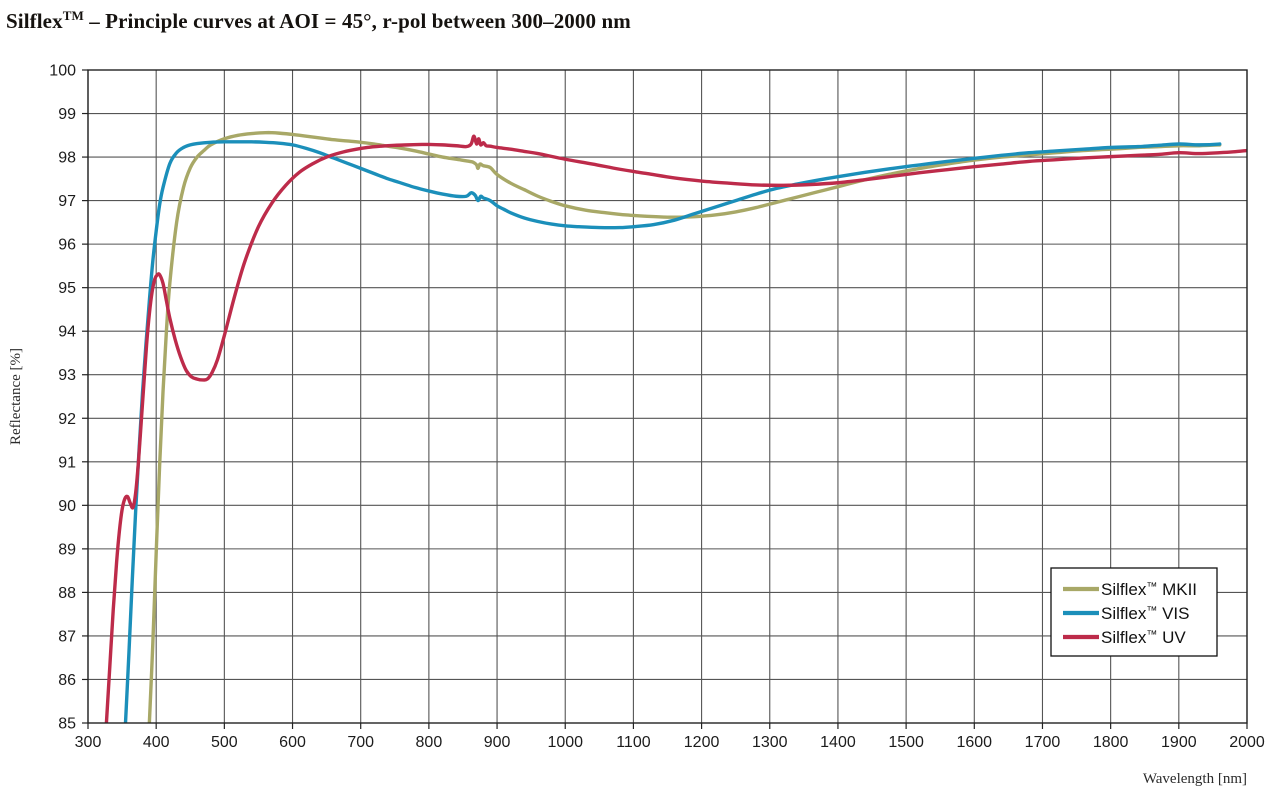  I want to click on y-tick-label: 93, so click(67, 375).